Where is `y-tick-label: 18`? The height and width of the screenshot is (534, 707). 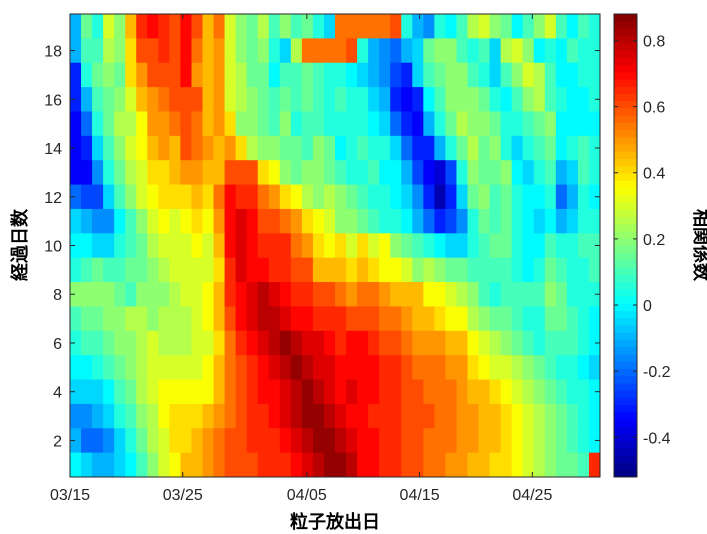 y-tick-label: 18 is located at coordinates (53, 52).